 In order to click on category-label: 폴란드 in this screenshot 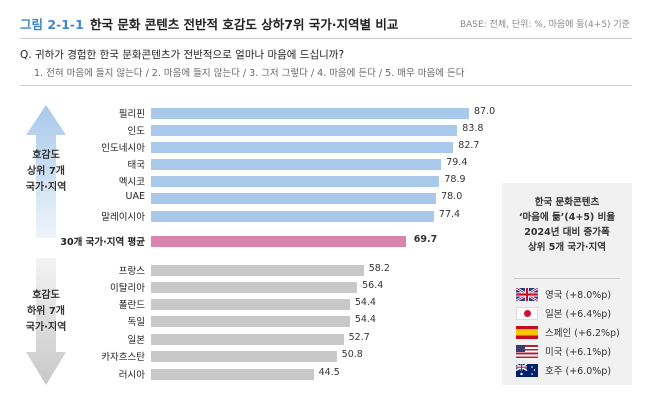, I will do `click(131, 305)`.